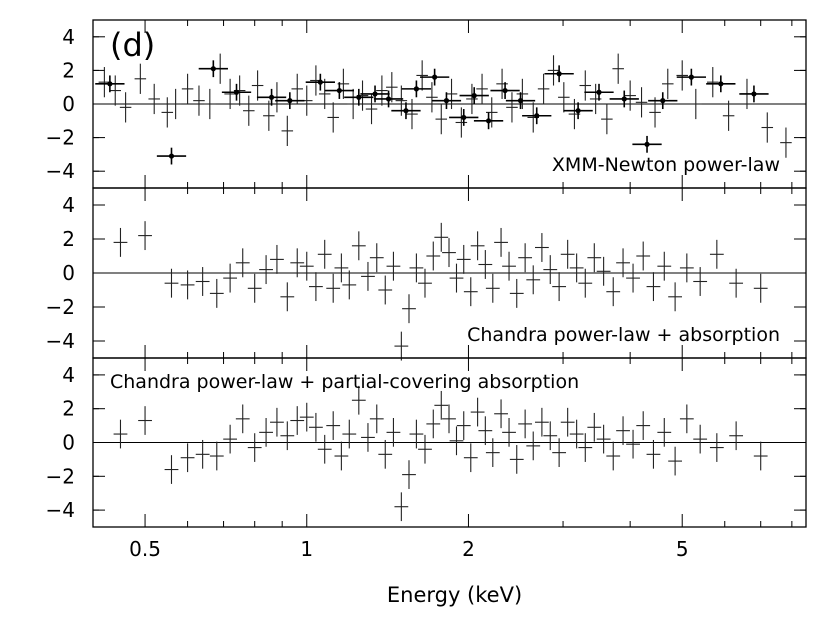 This screenshot has width=830, height=632. I want to click on x-tick-label: 5, so click(682, 549).